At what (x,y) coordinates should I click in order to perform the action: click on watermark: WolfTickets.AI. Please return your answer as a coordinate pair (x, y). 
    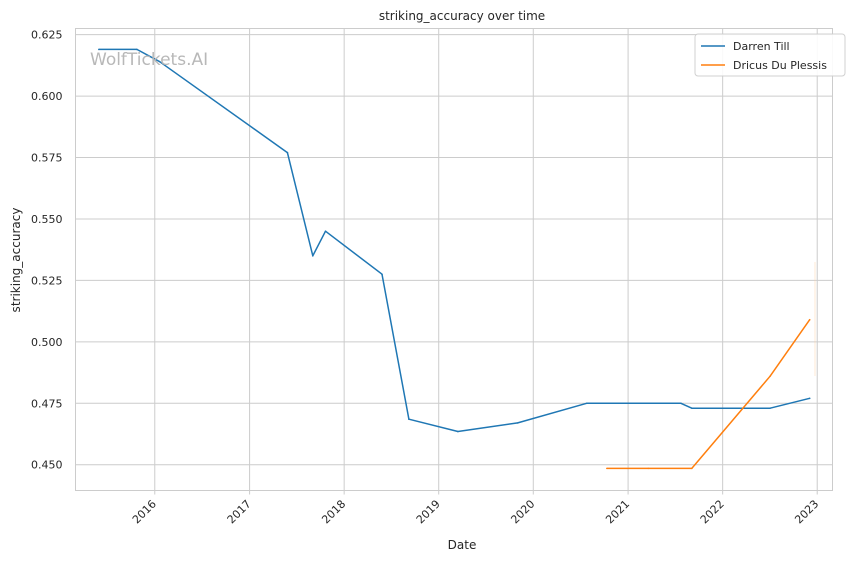
    Looking at the image, I should click on (149, 60).